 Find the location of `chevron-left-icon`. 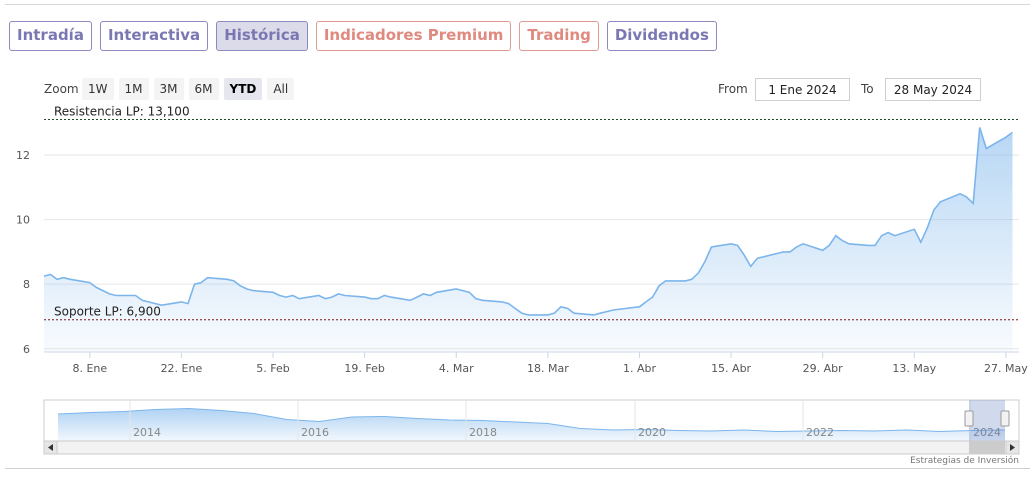

chevron-left-icon is located at coordinates (50, 447).